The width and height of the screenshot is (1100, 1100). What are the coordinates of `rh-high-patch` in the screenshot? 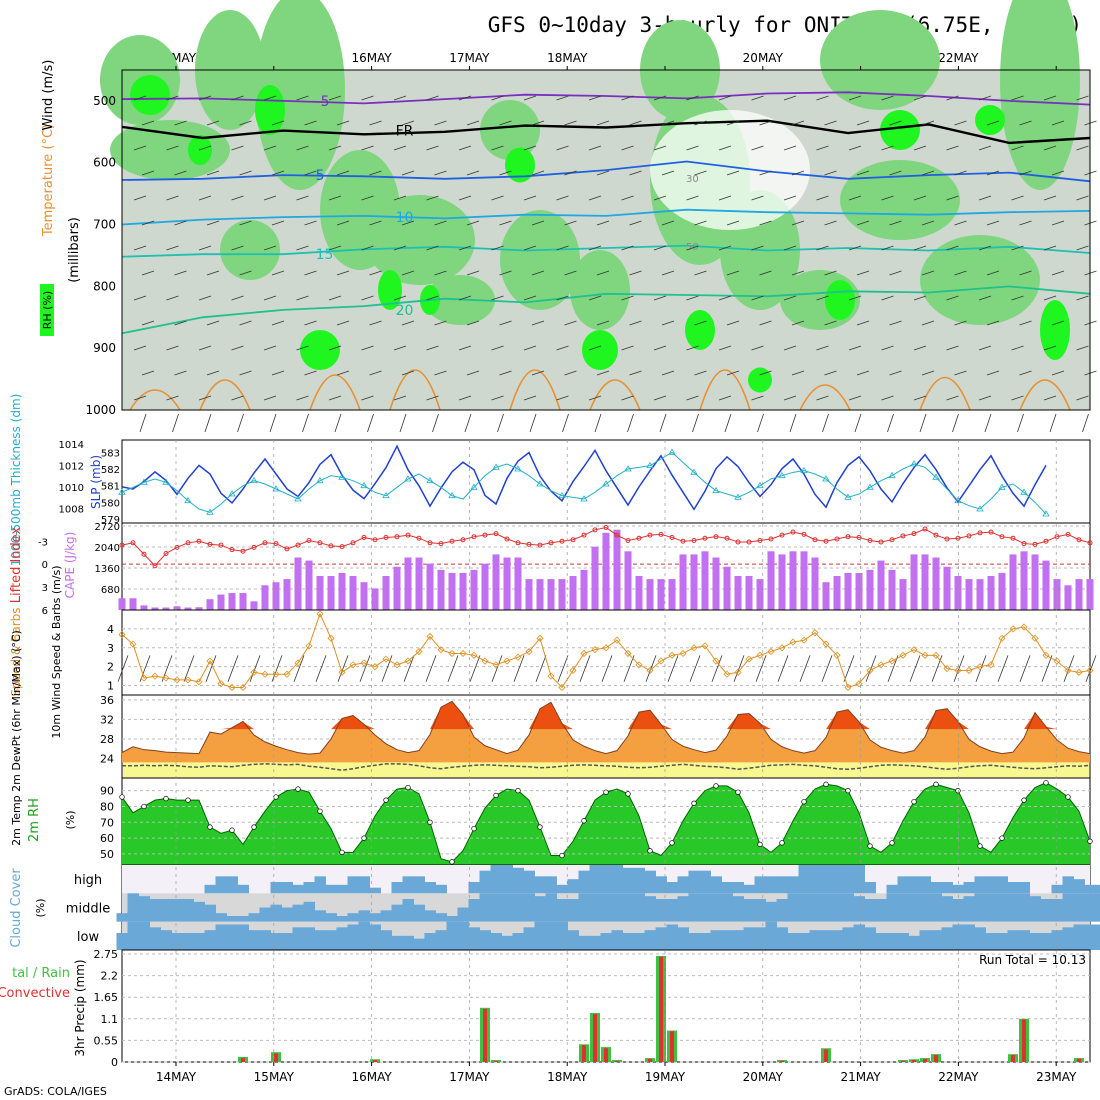 It's located at (990, 120).